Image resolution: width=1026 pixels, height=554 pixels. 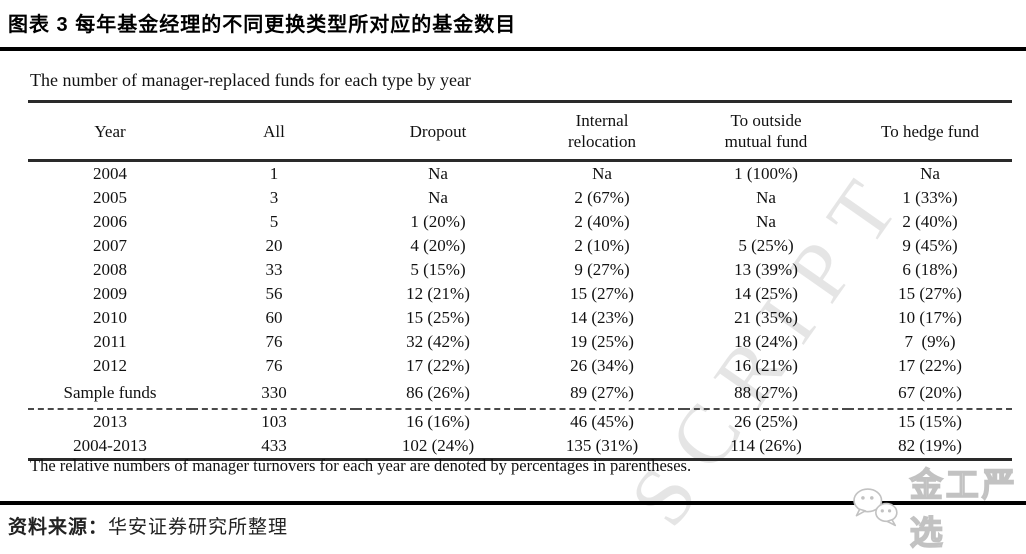 I want to click on table-cell: 2005, so click(x=110, y=197).